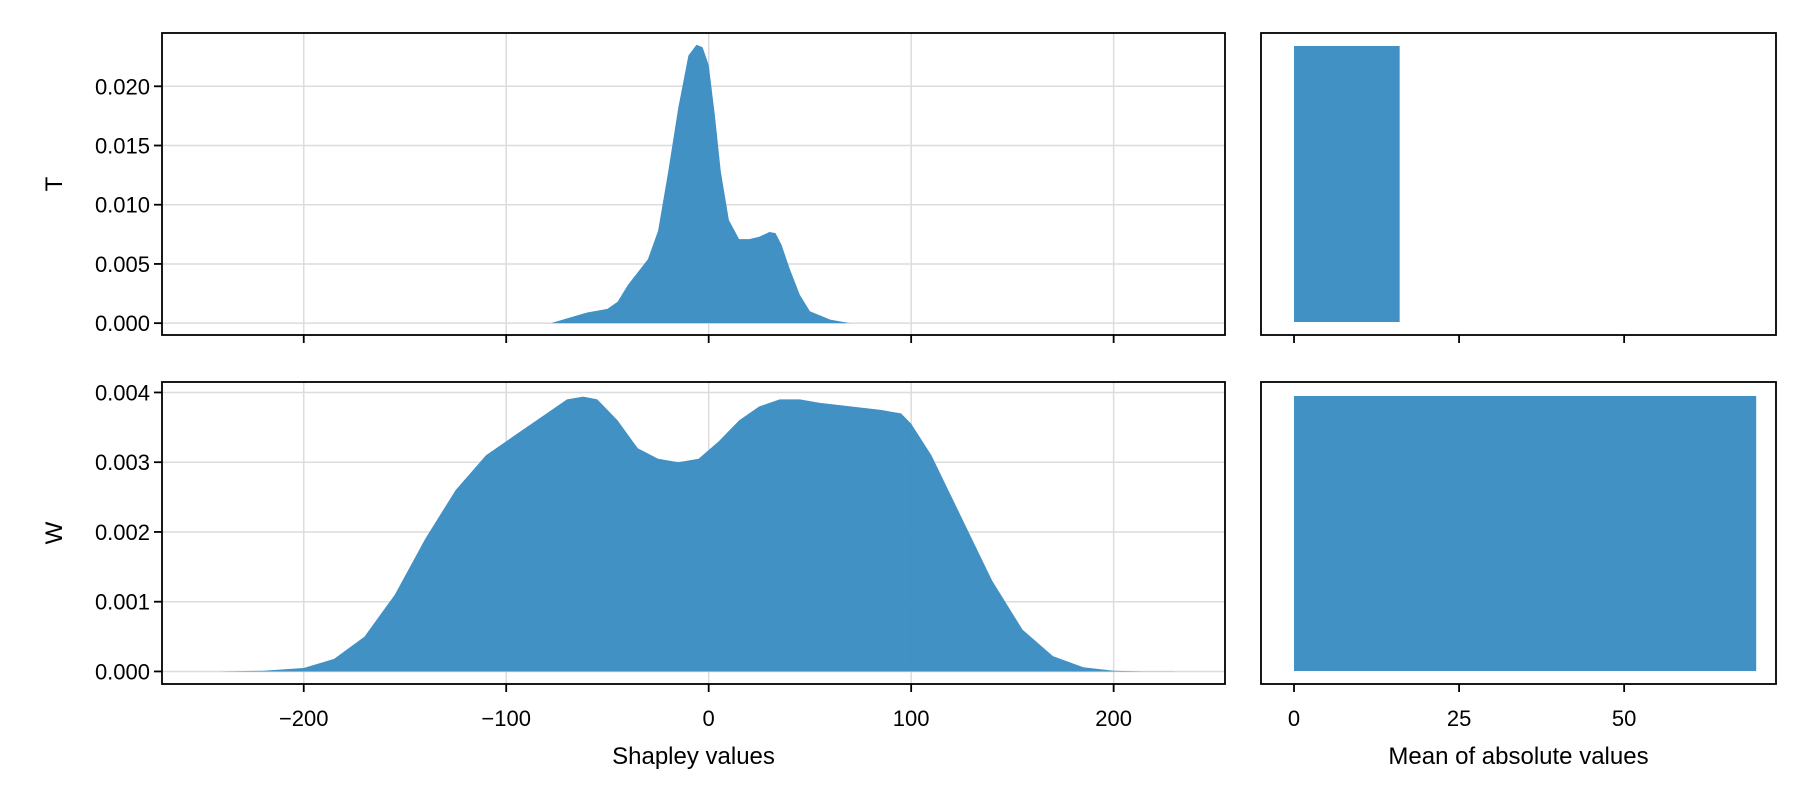  I want to click on y-axis-label: T, so click(54, 183).